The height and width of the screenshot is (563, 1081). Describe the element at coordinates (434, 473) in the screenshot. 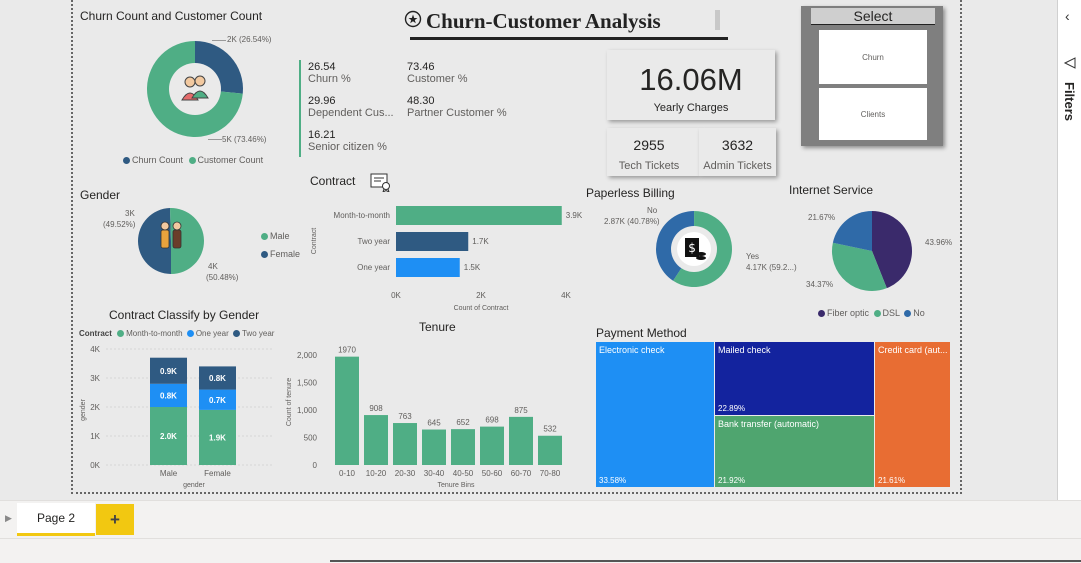

I see `tenure-x-tick: 30-40` at that location.